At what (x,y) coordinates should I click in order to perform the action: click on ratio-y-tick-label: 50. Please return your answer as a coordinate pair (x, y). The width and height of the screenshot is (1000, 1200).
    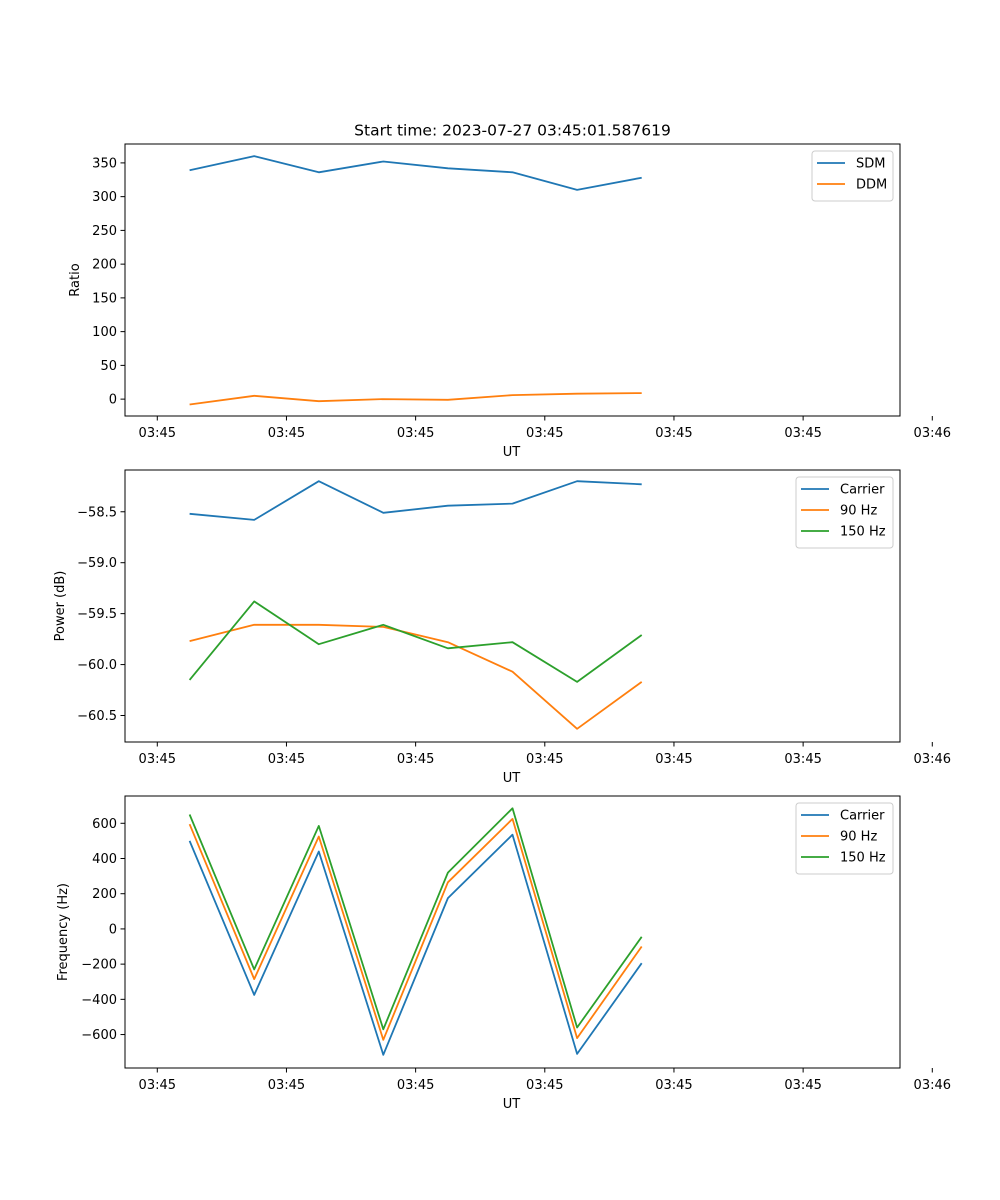
    Looking at the image, I should click on (108, 366).